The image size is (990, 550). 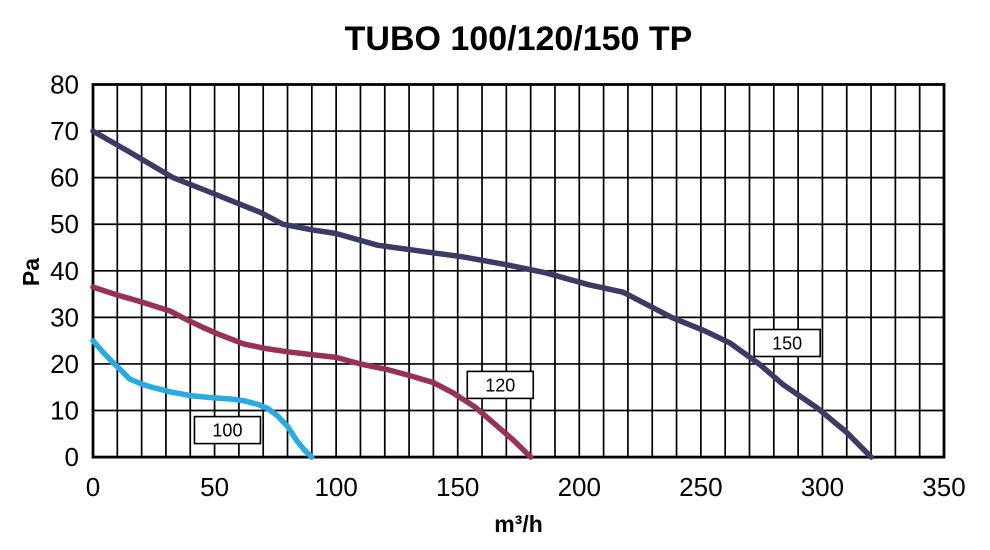 I want to click on series-100-label-box, so click(x=227, y=430).